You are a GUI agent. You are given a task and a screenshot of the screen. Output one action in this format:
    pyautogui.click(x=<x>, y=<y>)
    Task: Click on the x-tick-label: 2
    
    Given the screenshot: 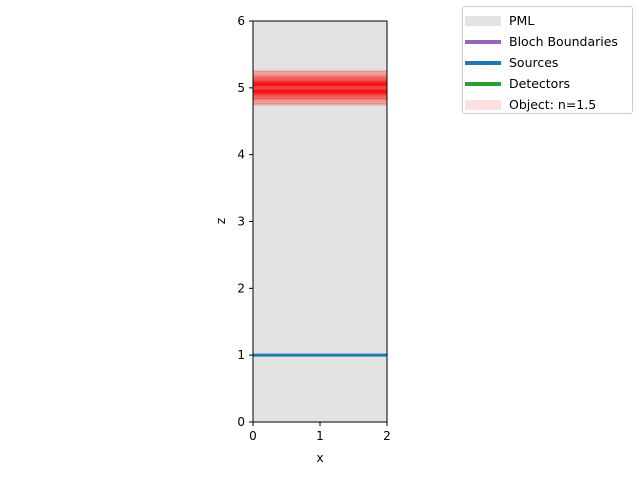 What is the action you would take?
    pyautogui.click(x=387, y=436)
    